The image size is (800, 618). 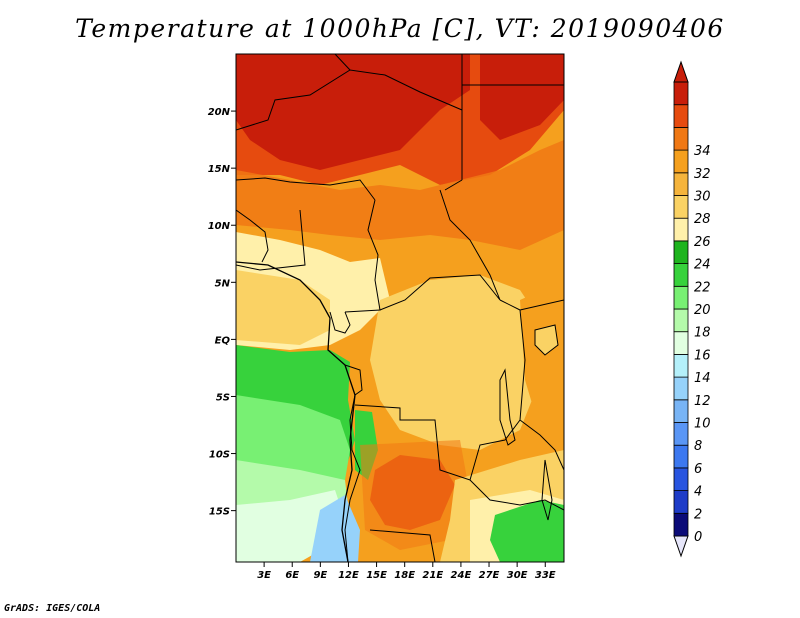 I want to click on colorbar-label: 26, so click(x=702, y=242).